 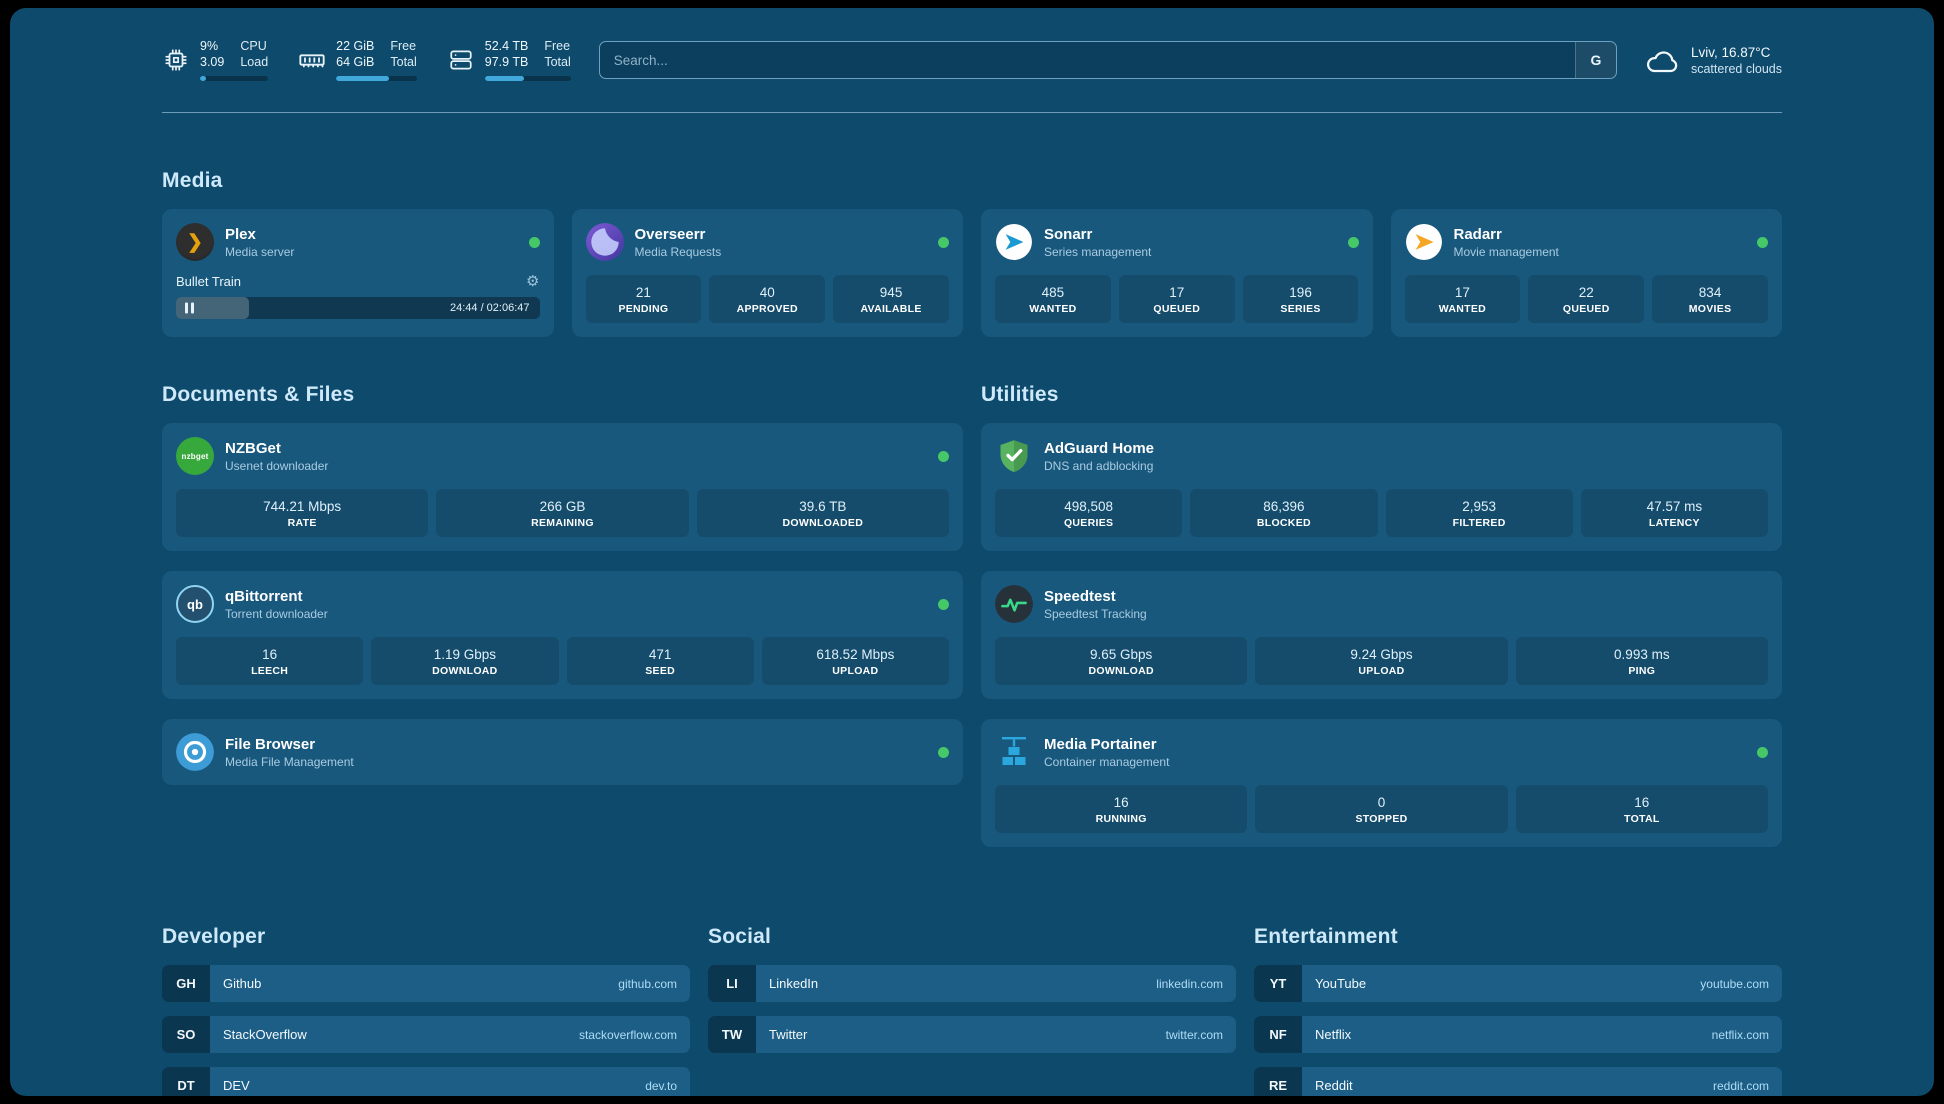 I want to click on overseerr-stats: 21 PENDING 40 APPROVED 945 AVAILABLE, so click(x=767, y=299).